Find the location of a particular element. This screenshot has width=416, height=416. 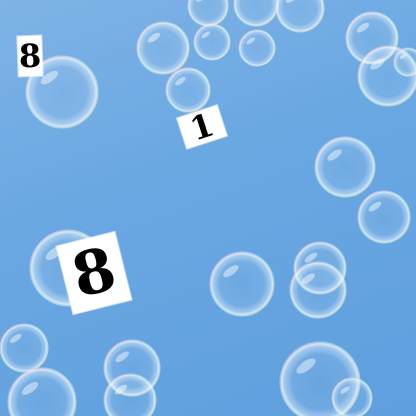

digit-upper-middle: 1 is located at coordinates (202, 127).